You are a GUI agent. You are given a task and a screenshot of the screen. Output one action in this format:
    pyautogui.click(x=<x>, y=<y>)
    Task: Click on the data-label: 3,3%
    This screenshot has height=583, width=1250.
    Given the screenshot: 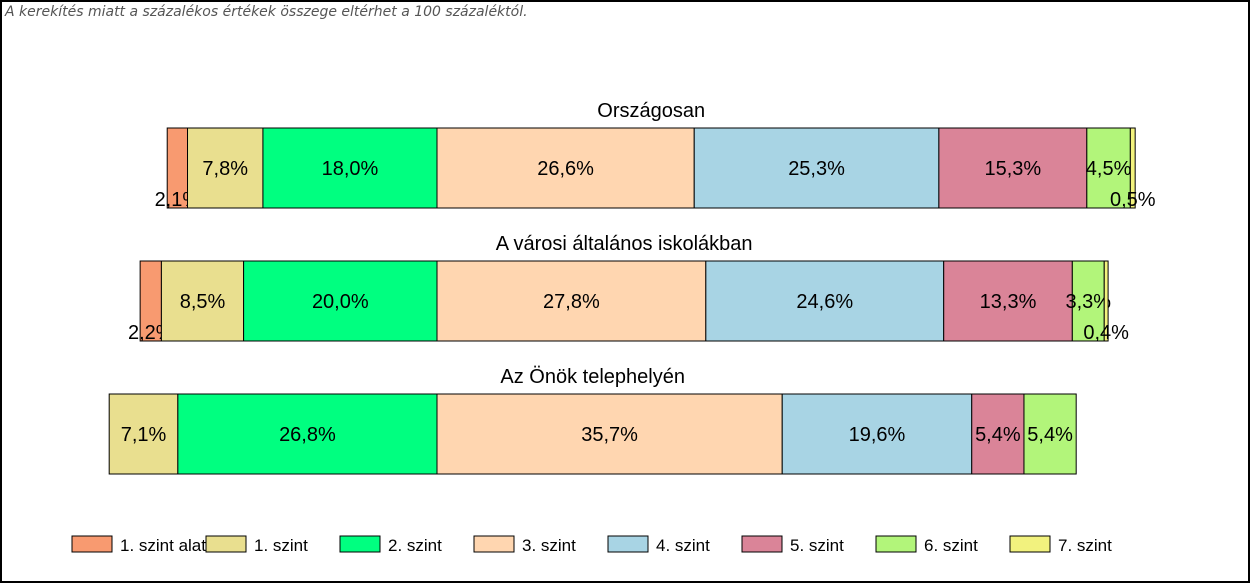 What is the action you would take?
    pyautogui.click(x=1088, y=302)
    